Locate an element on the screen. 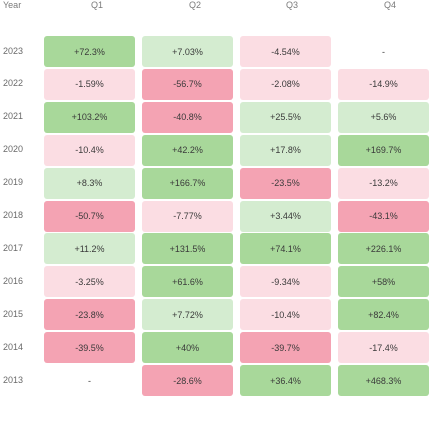 The height and width of the screenshot is (438, 434). heatmap-cell: -40.8% is located at coordinates (187, 117).